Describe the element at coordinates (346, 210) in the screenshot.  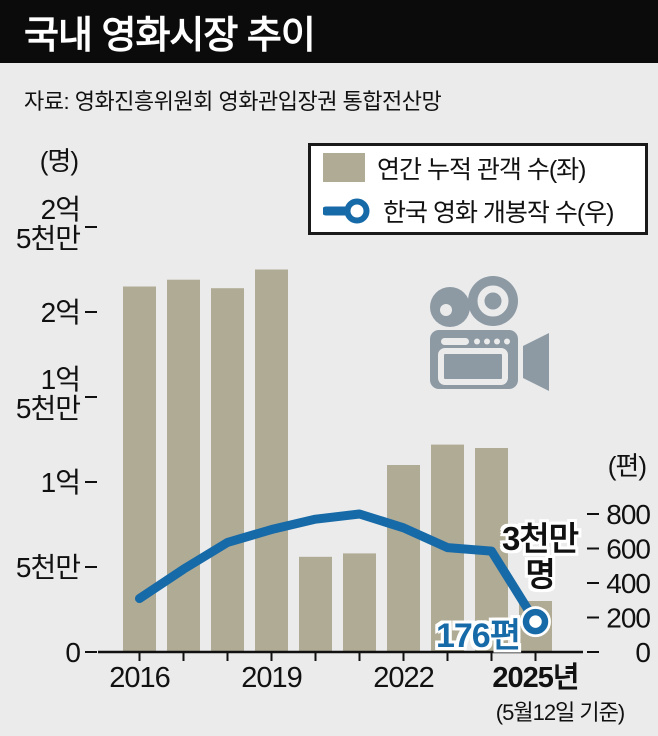
I see `line-marker-icon` at that location.